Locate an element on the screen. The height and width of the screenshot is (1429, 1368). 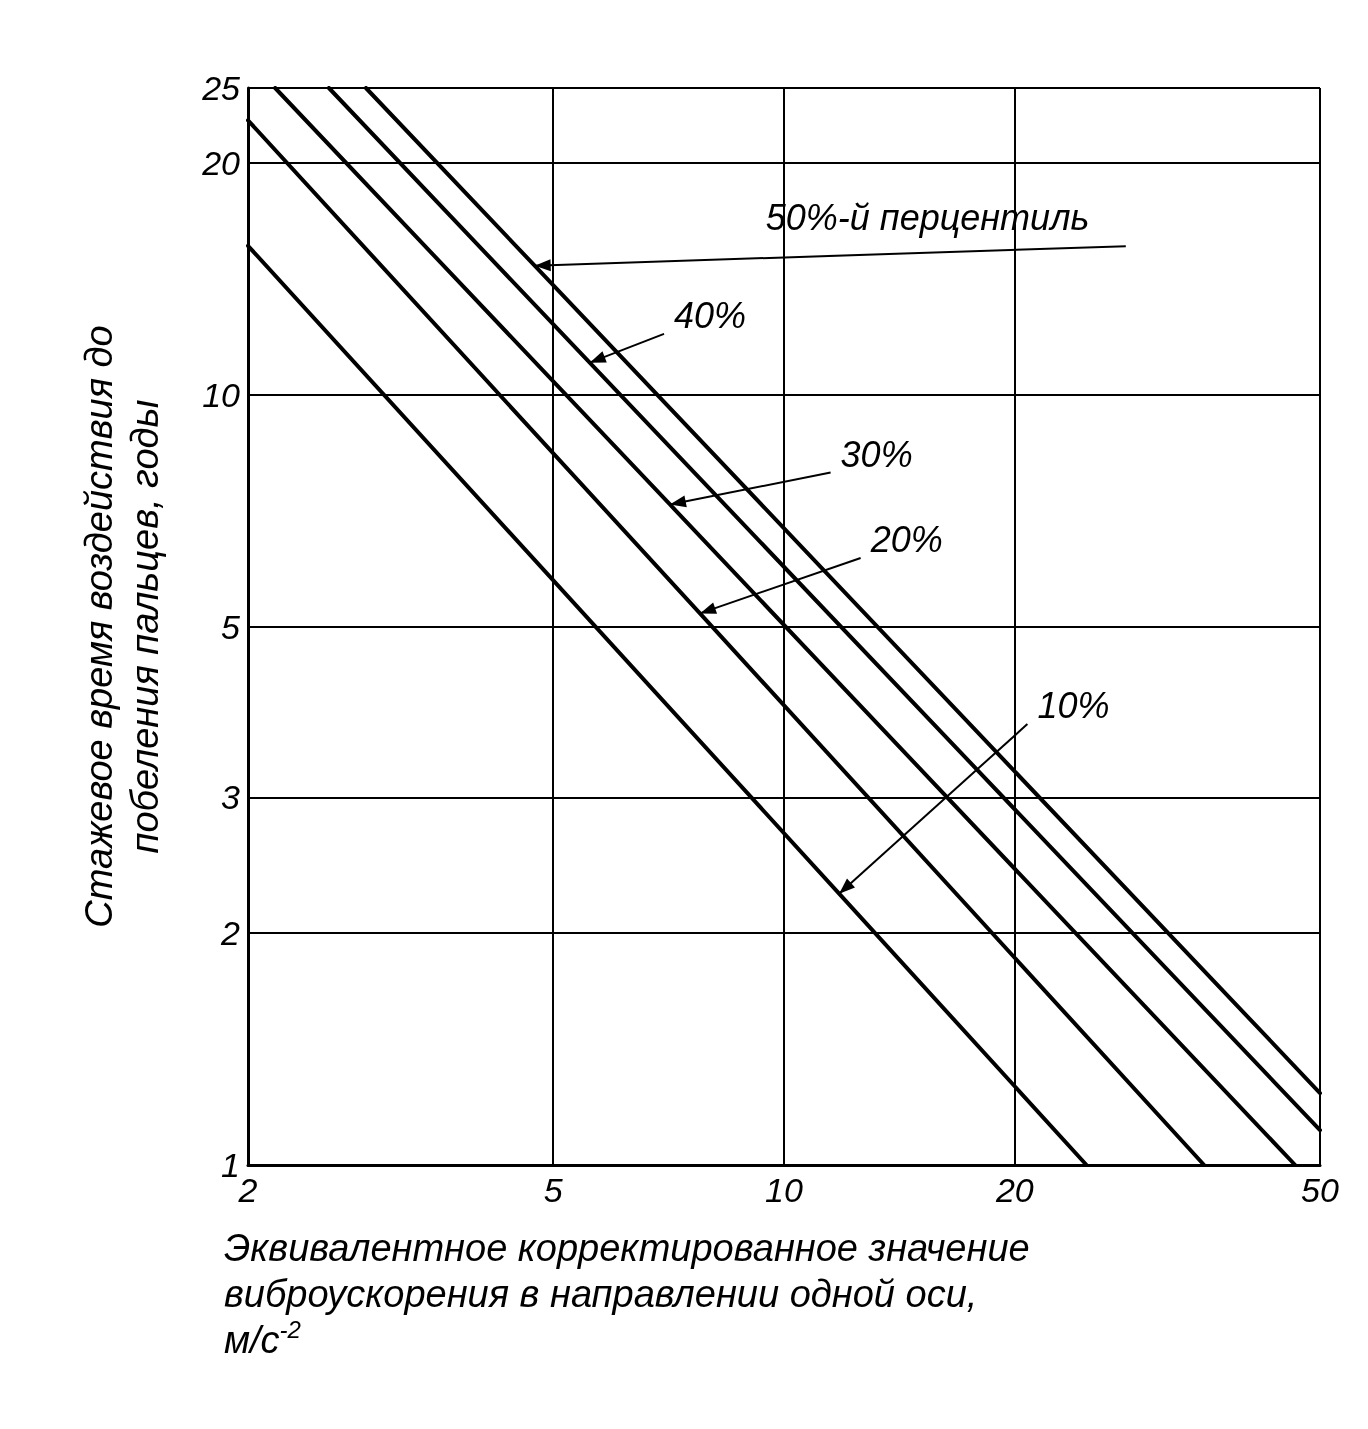
annotation: 20% is located at coordinates (906, 539).